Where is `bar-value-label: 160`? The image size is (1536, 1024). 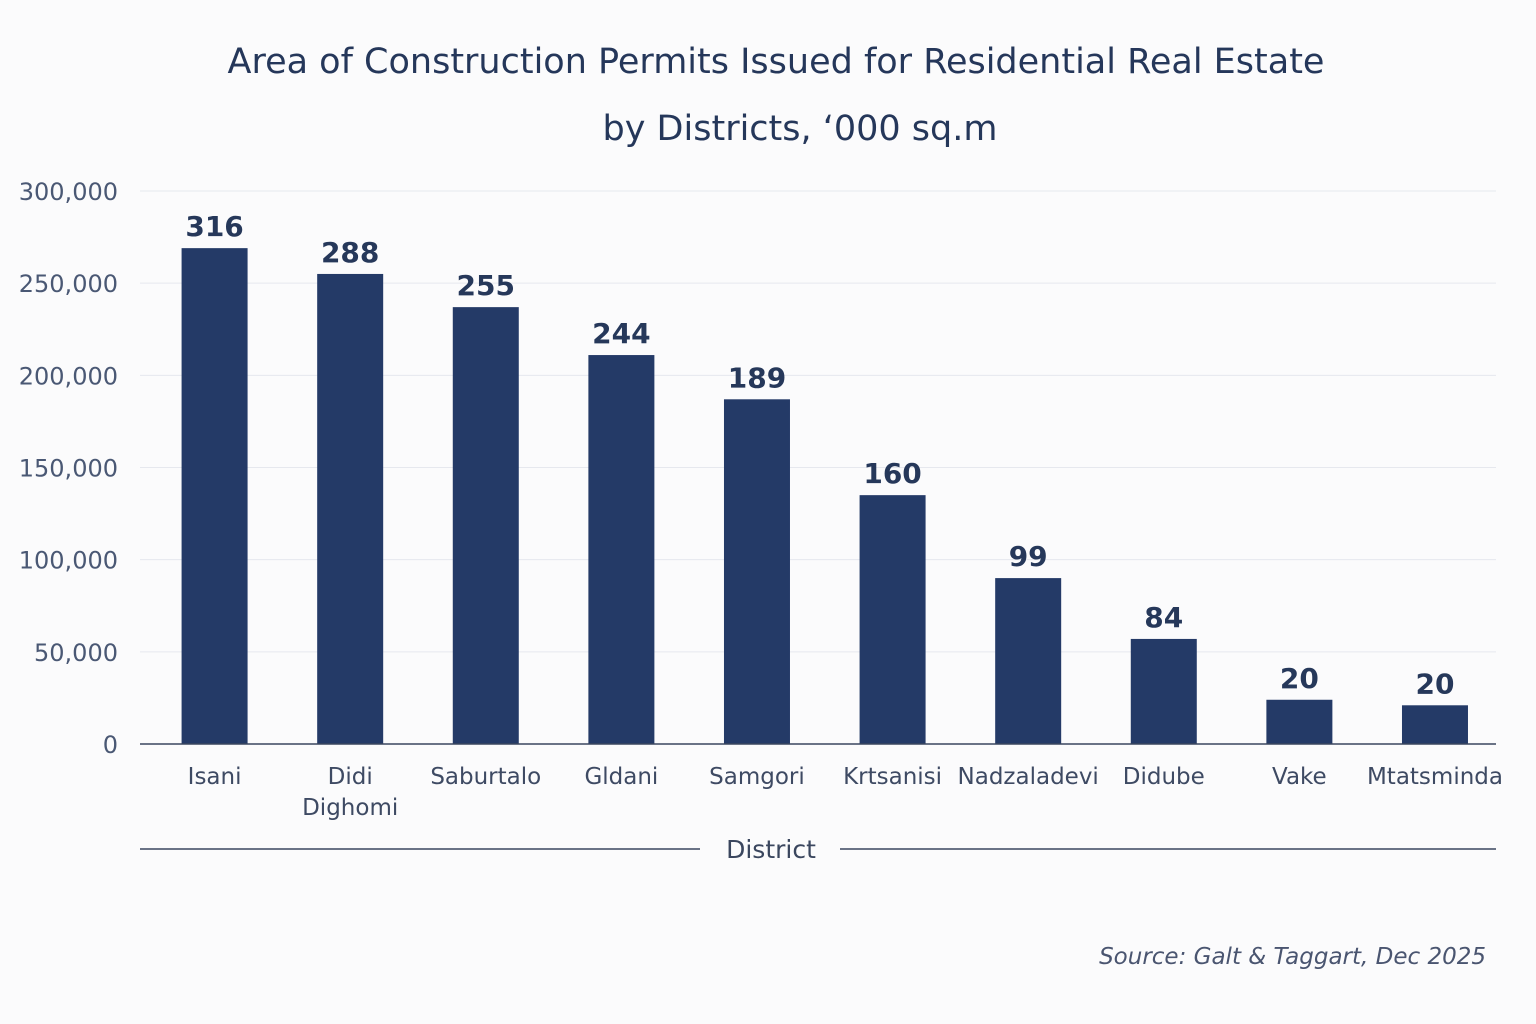 bar-value-label: 160 is located at coordinates (892, 473).